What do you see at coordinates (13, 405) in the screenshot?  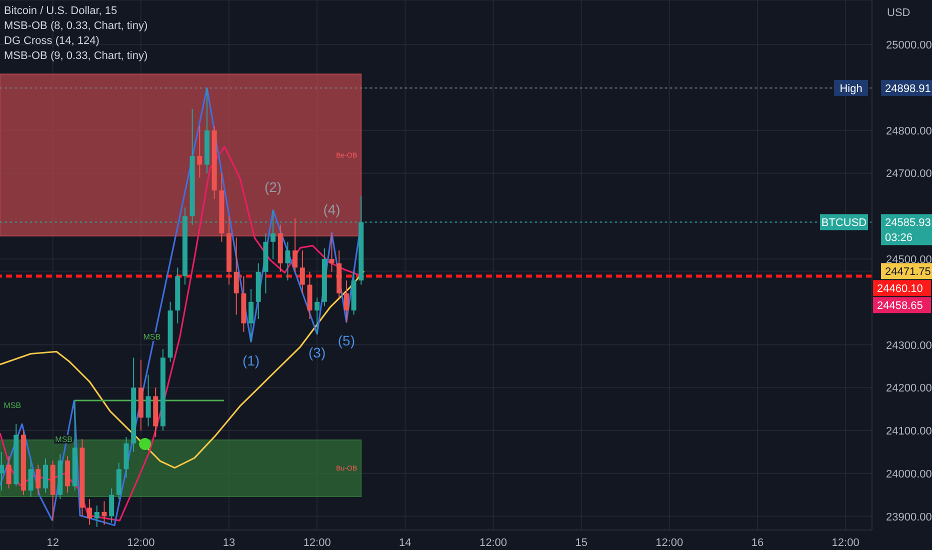 I see `annotation: MSB` at bounding box center [13, 405].